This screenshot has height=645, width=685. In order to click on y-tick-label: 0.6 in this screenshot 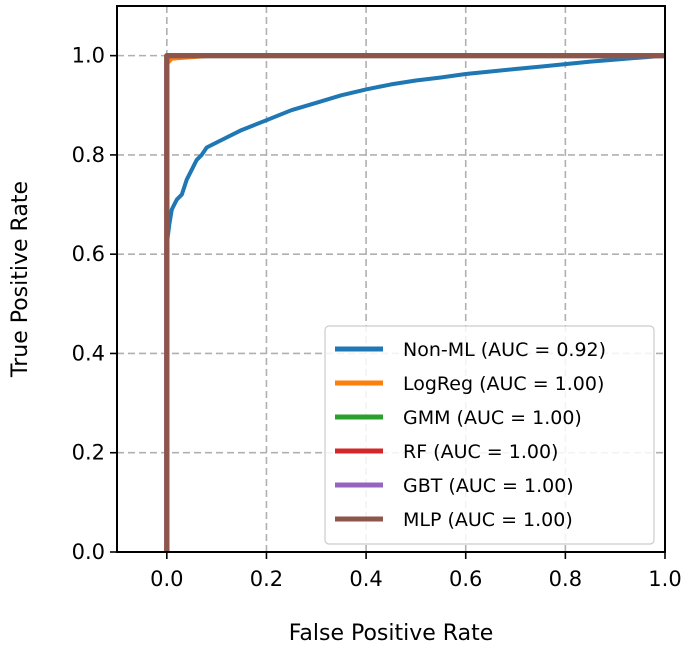, I will do `click(88, 254)`.